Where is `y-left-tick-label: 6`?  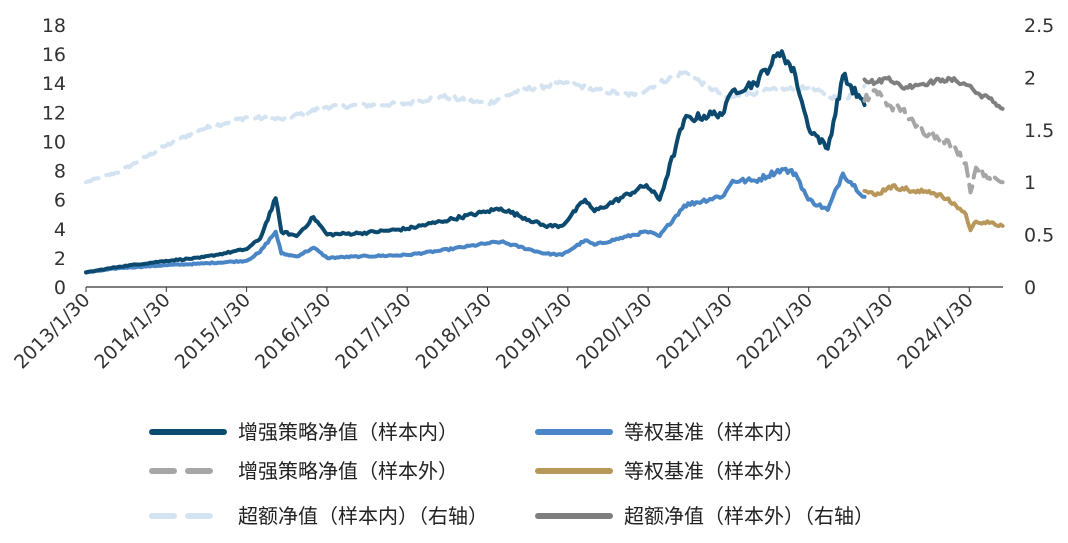
y-left-tick-label: 6 is located at coordinates (60, 201).